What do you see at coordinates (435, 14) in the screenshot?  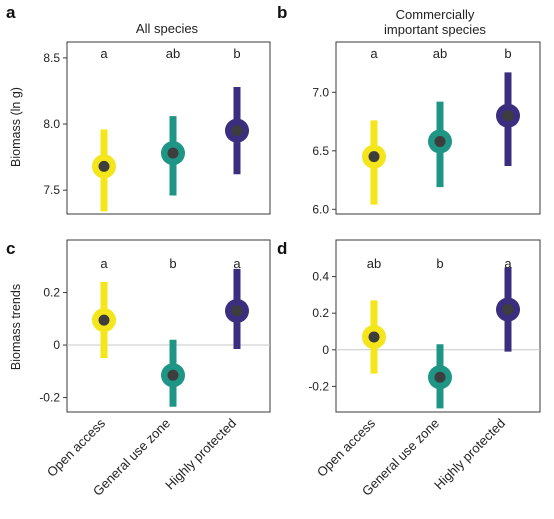 I see `panel-b-title-line1: Commercially` at bounding box center [435, 14].